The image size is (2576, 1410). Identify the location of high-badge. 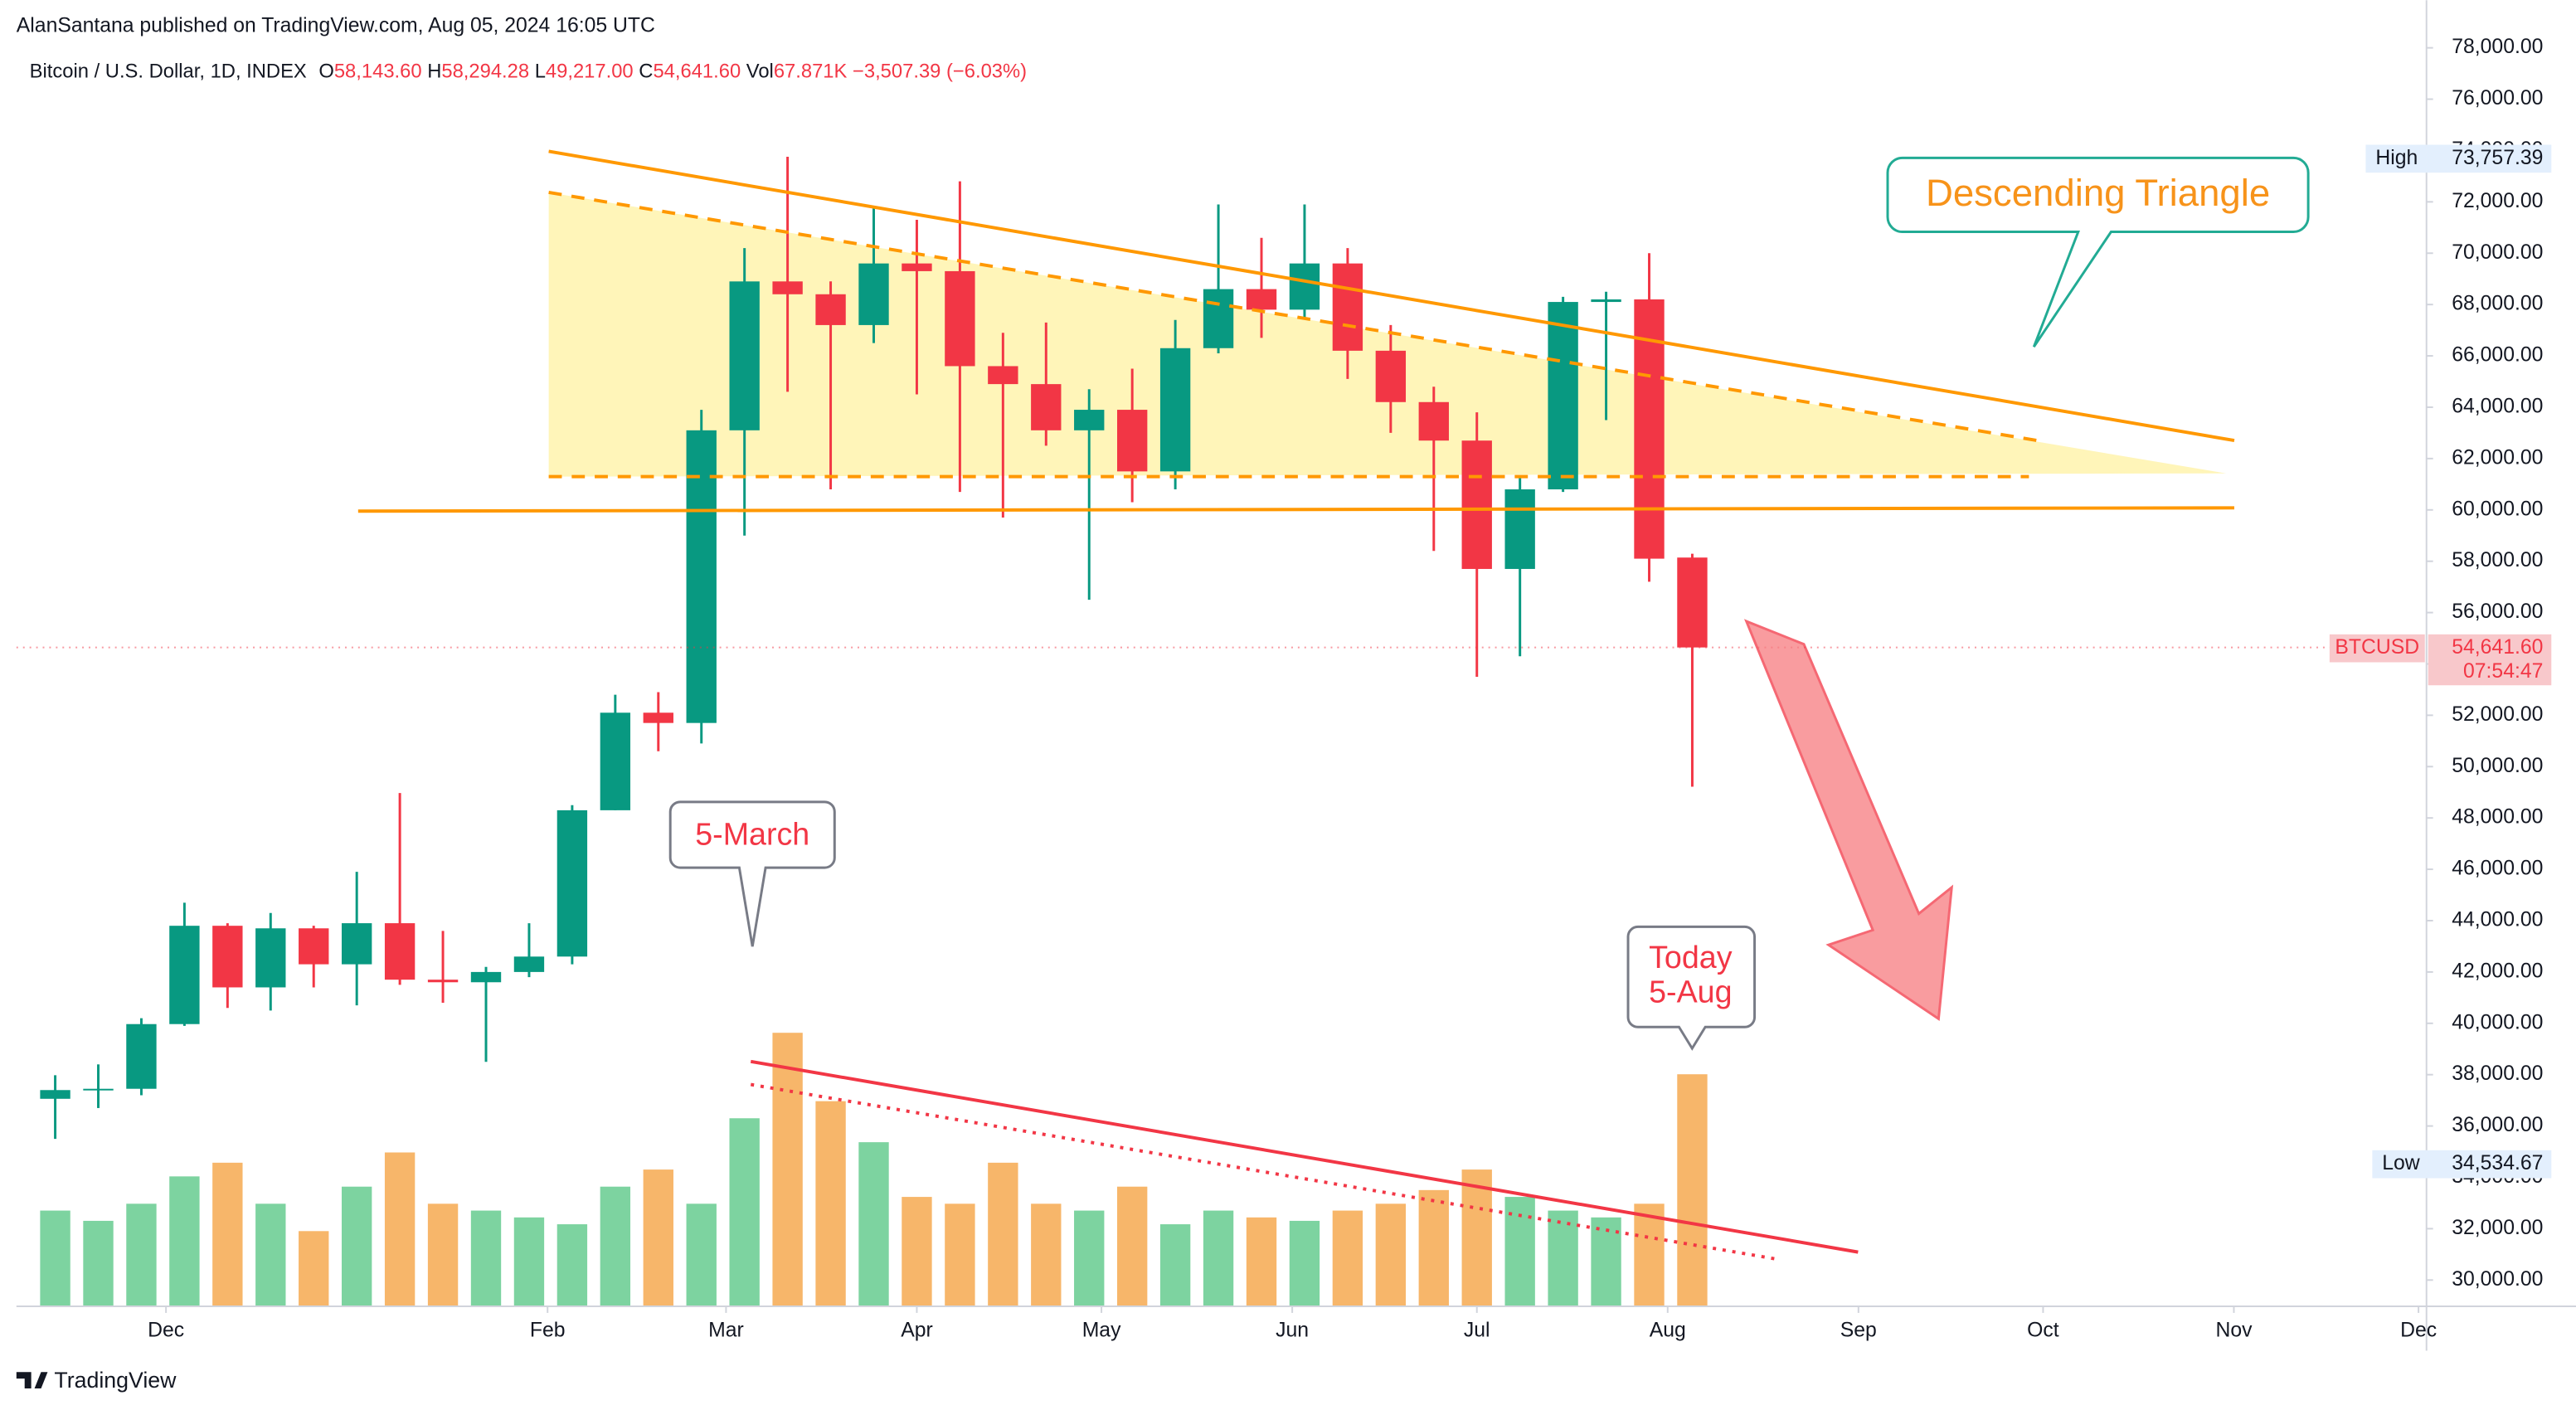
(2458, 158).